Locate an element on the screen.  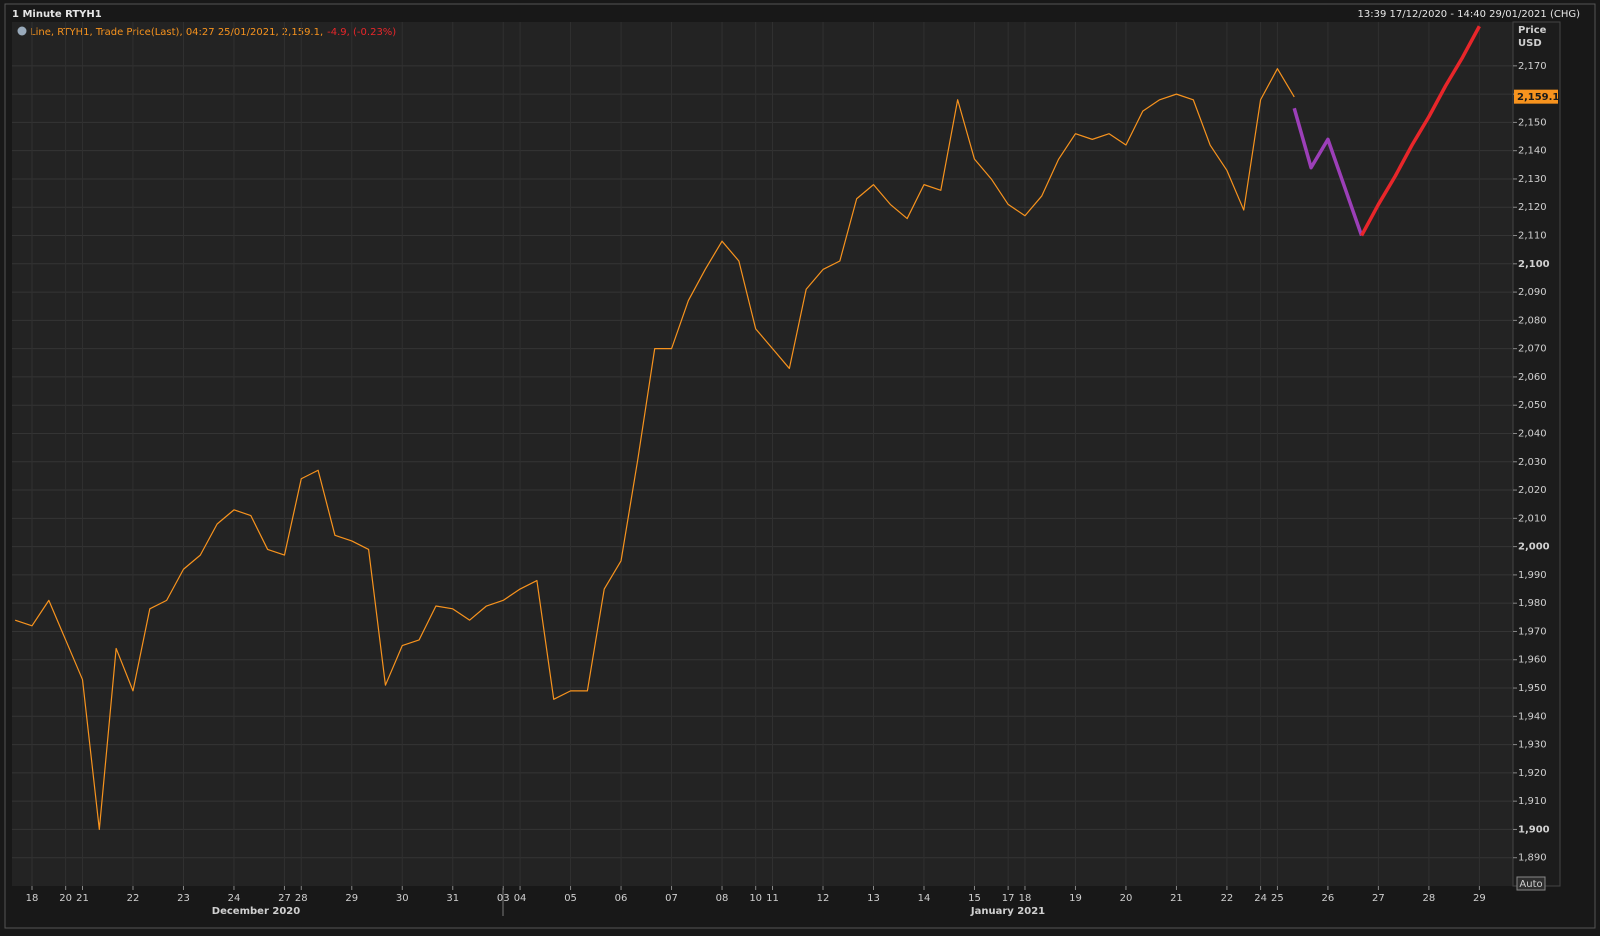
x-tick-label: 13 is located at coordinates (873, 898).